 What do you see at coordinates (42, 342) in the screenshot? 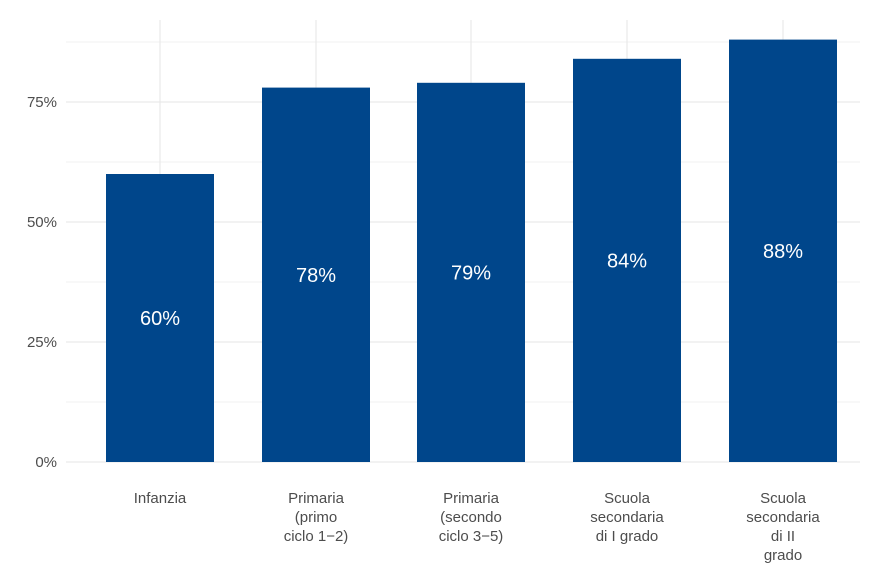
I see `y-tick-label: 25%` at bounding box center [42, 342].